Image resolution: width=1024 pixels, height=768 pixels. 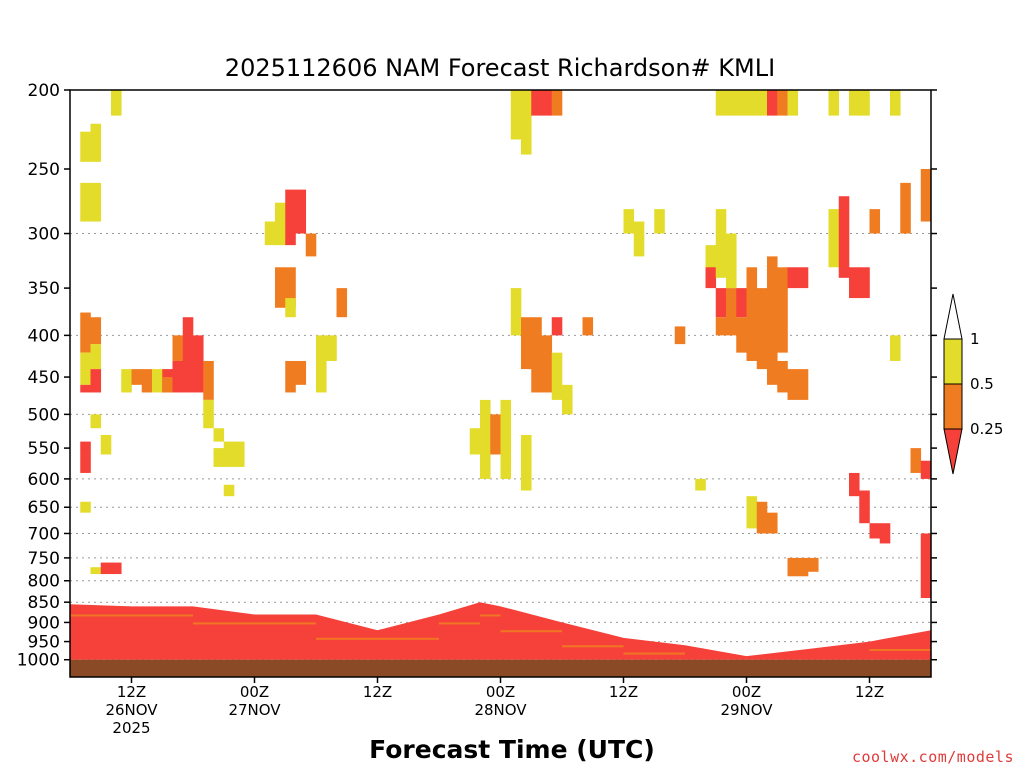 I want to click on y-tick-label: 200, so click(x=44, y=91).